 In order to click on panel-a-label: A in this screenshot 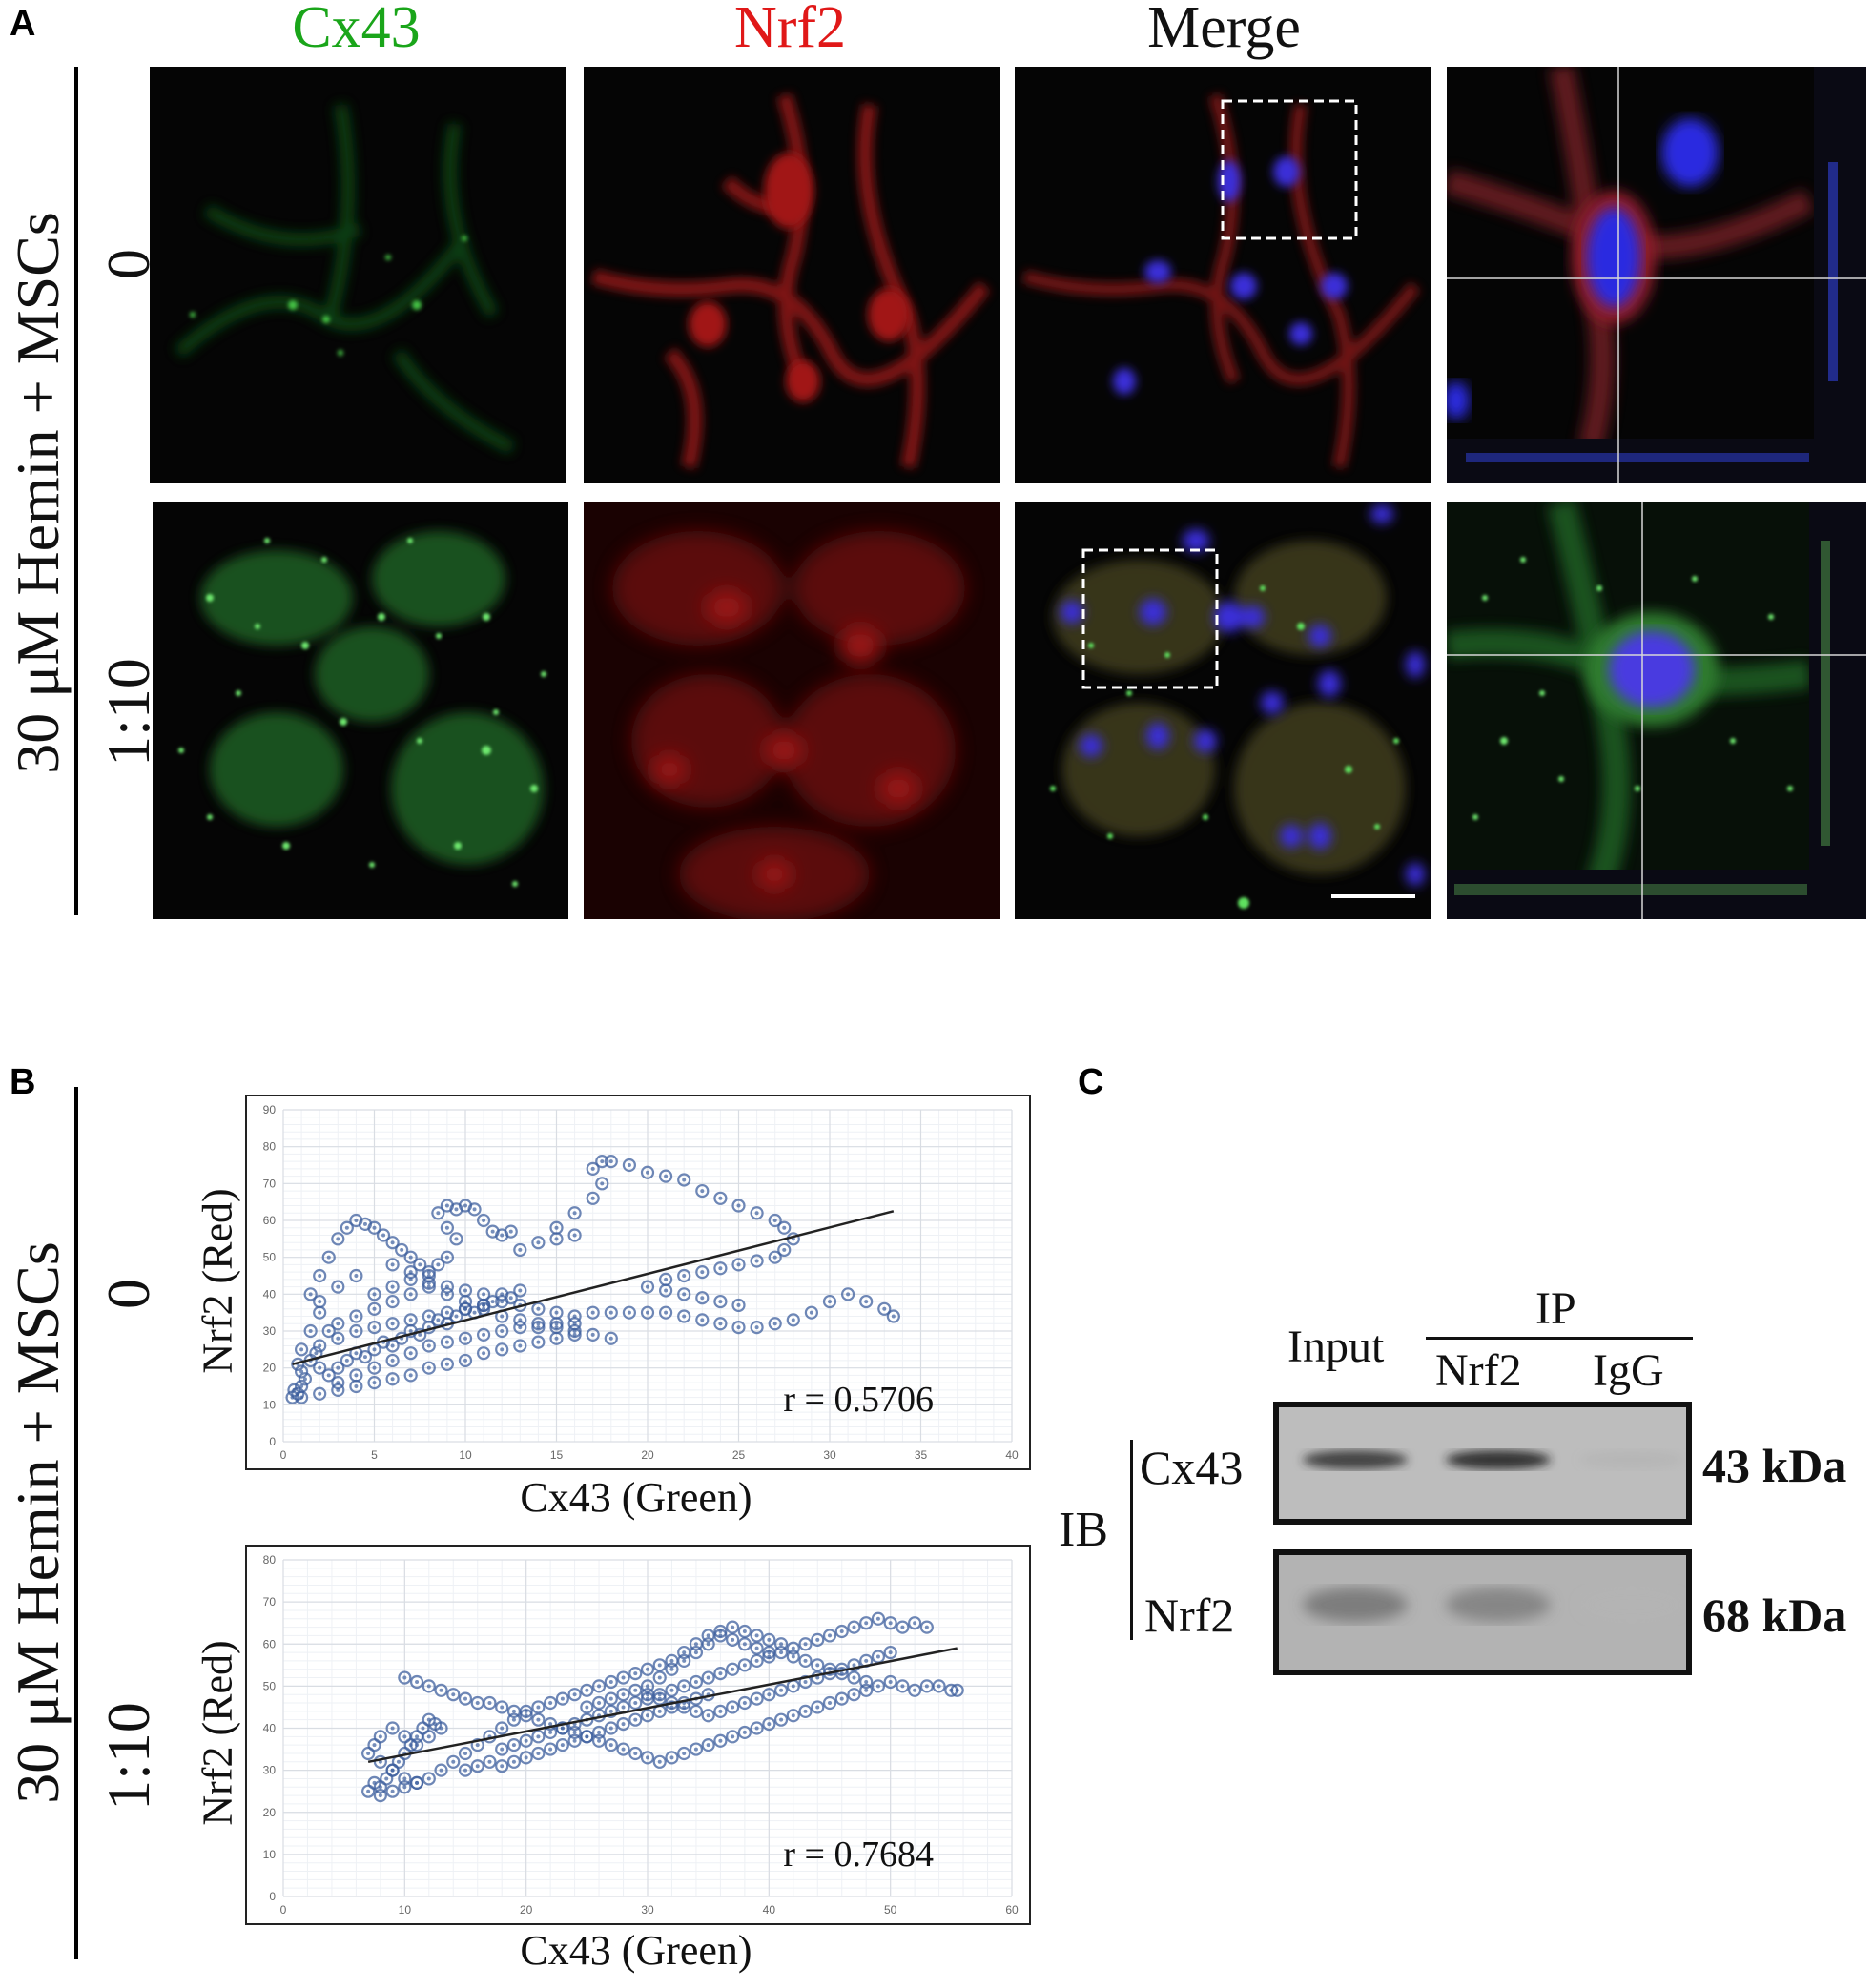, I will do `click(23, 24)`.